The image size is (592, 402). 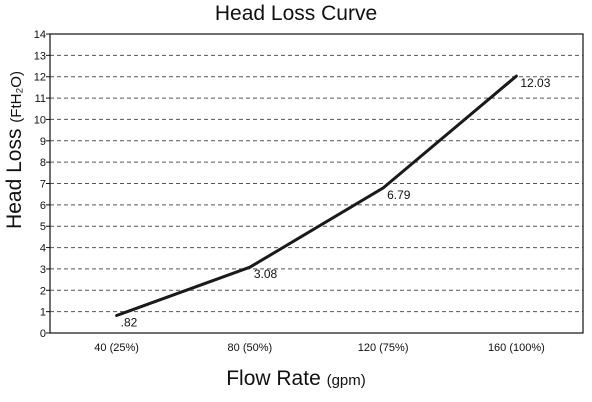 I want to click on y-tick-label: 9, so click(x=43, y=142).